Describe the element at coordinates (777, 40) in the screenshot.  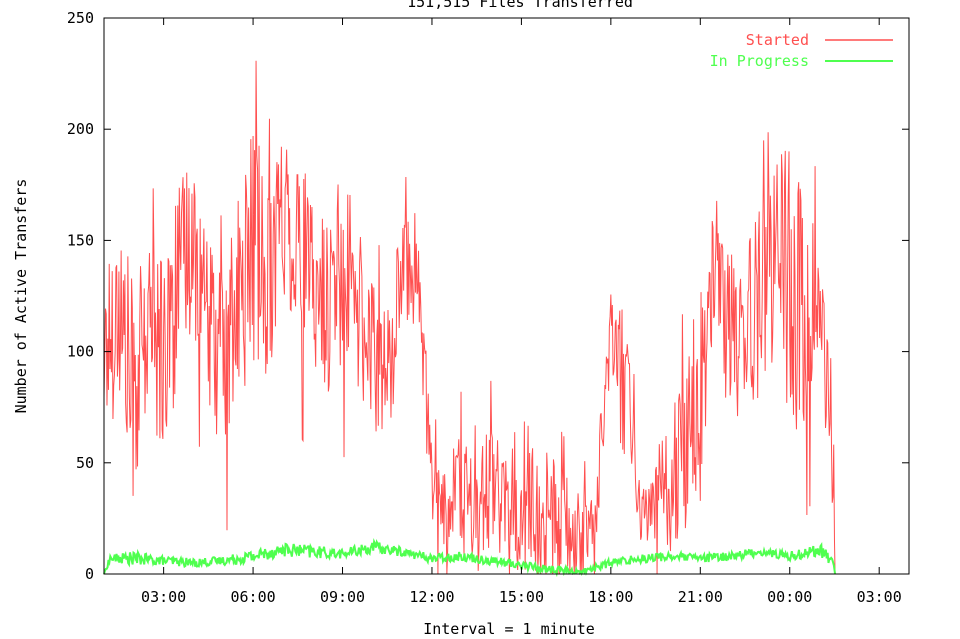
I see `legend-label: Started` at that location.